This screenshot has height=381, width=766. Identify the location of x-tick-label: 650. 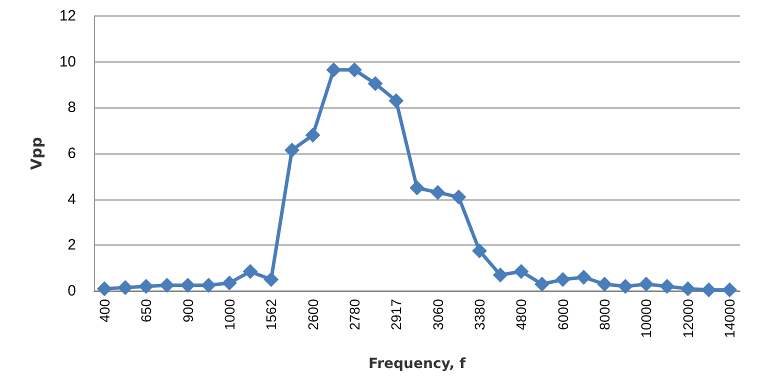
(146, 310).